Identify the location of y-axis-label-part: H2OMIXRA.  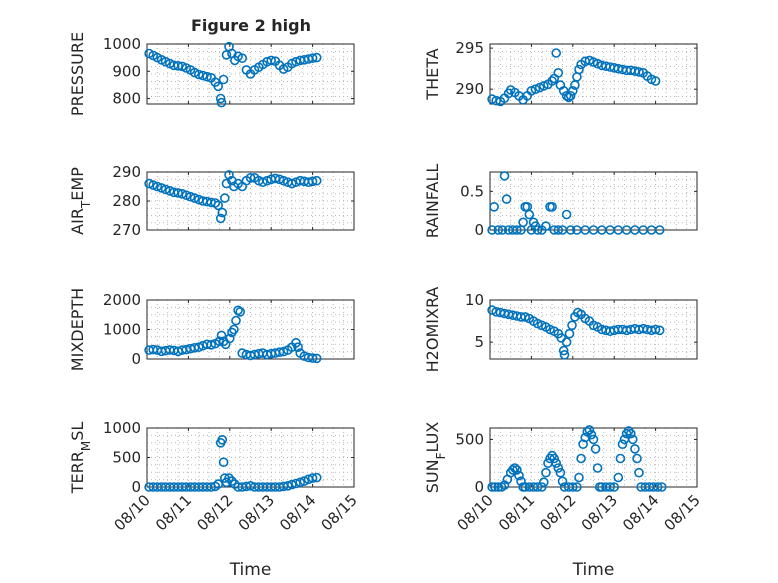
(432, 330).